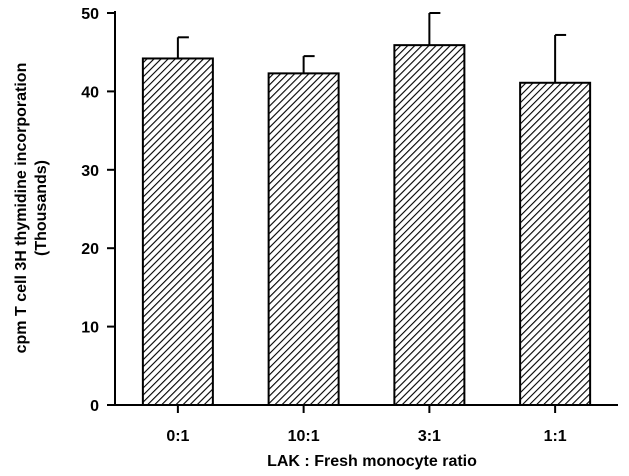 The height and width of the screenshot is (476, 629). Describe the element at coordinates (555, 436) in the screenshot. I see `x-tick-label-4: 1:1` at that location.